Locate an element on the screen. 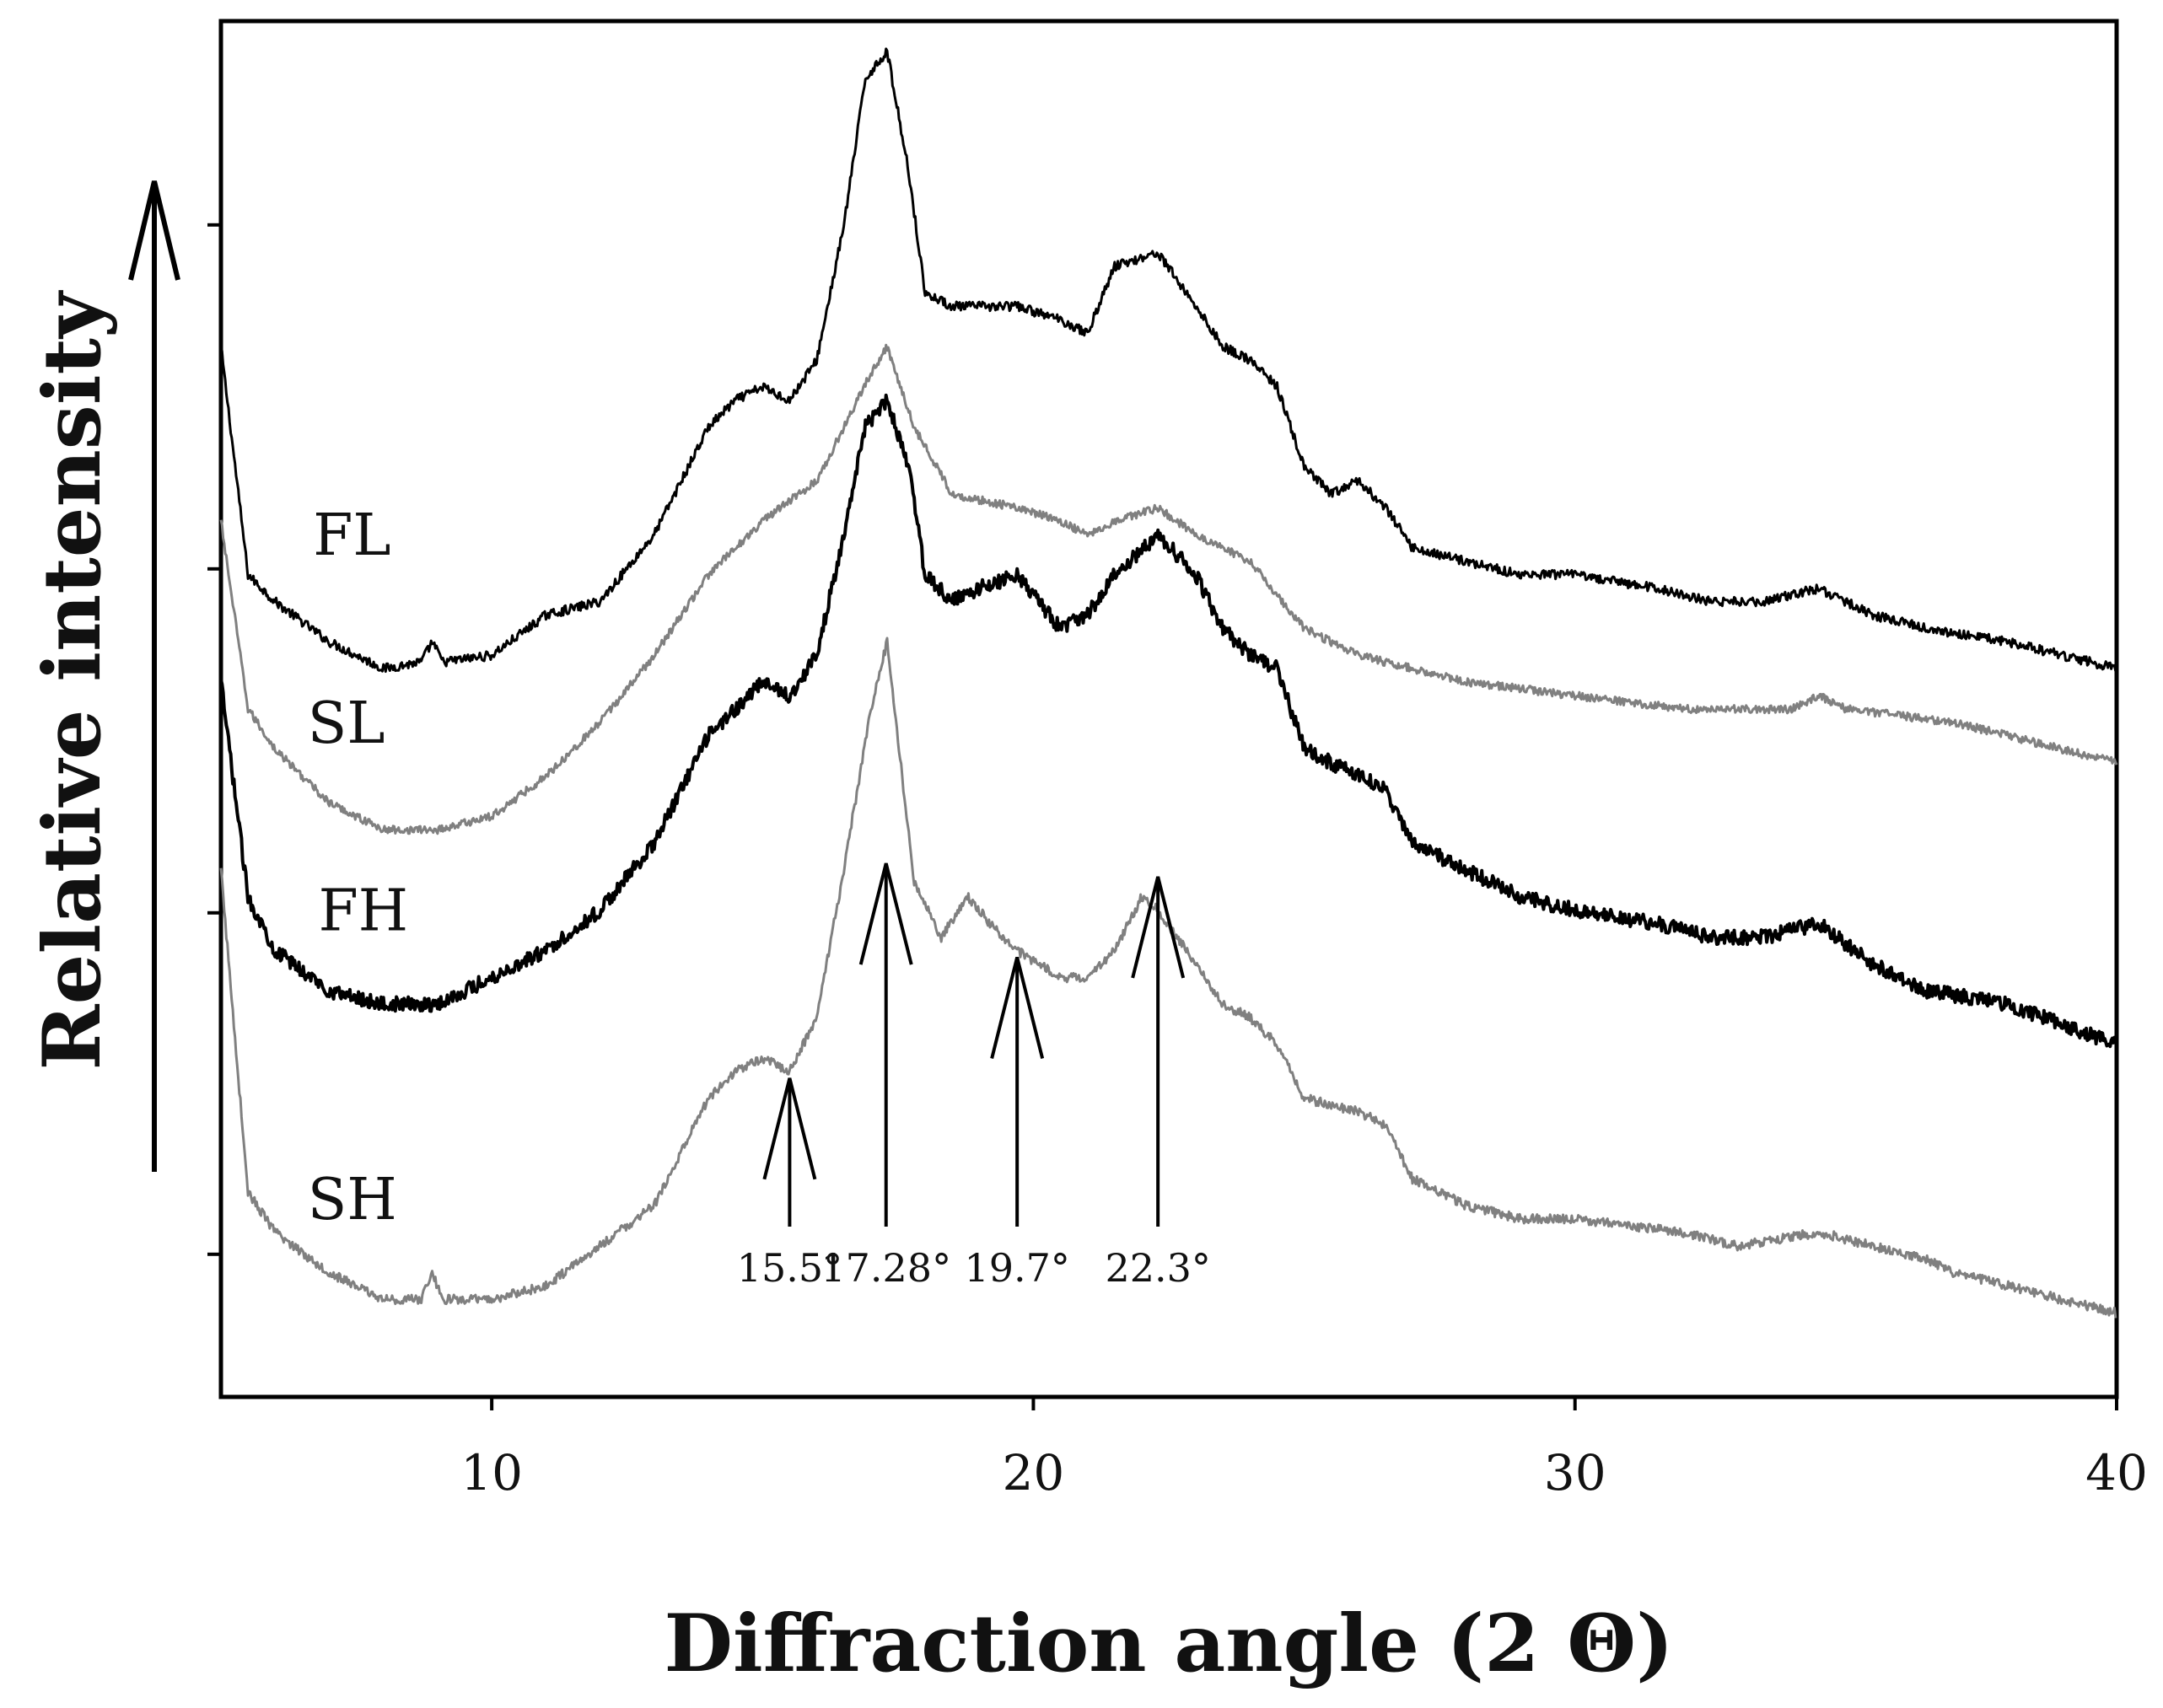 The height and width of the screenshot is (1708, 2163). x-tick-label-40: 40 is located at coordinates (2116, 1473).